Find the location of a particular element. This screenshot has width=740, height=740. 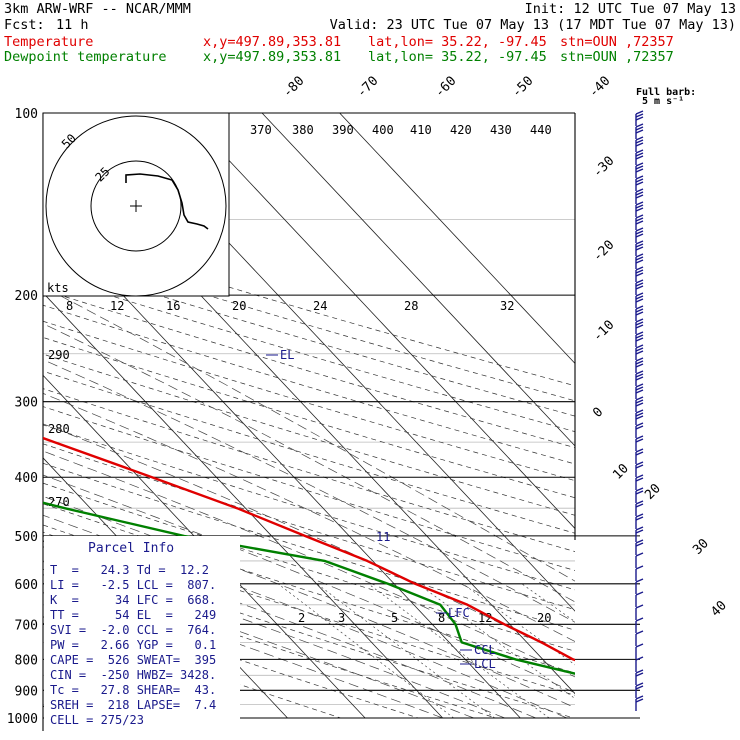

el-label: EL is located at coordinates (287, 355).